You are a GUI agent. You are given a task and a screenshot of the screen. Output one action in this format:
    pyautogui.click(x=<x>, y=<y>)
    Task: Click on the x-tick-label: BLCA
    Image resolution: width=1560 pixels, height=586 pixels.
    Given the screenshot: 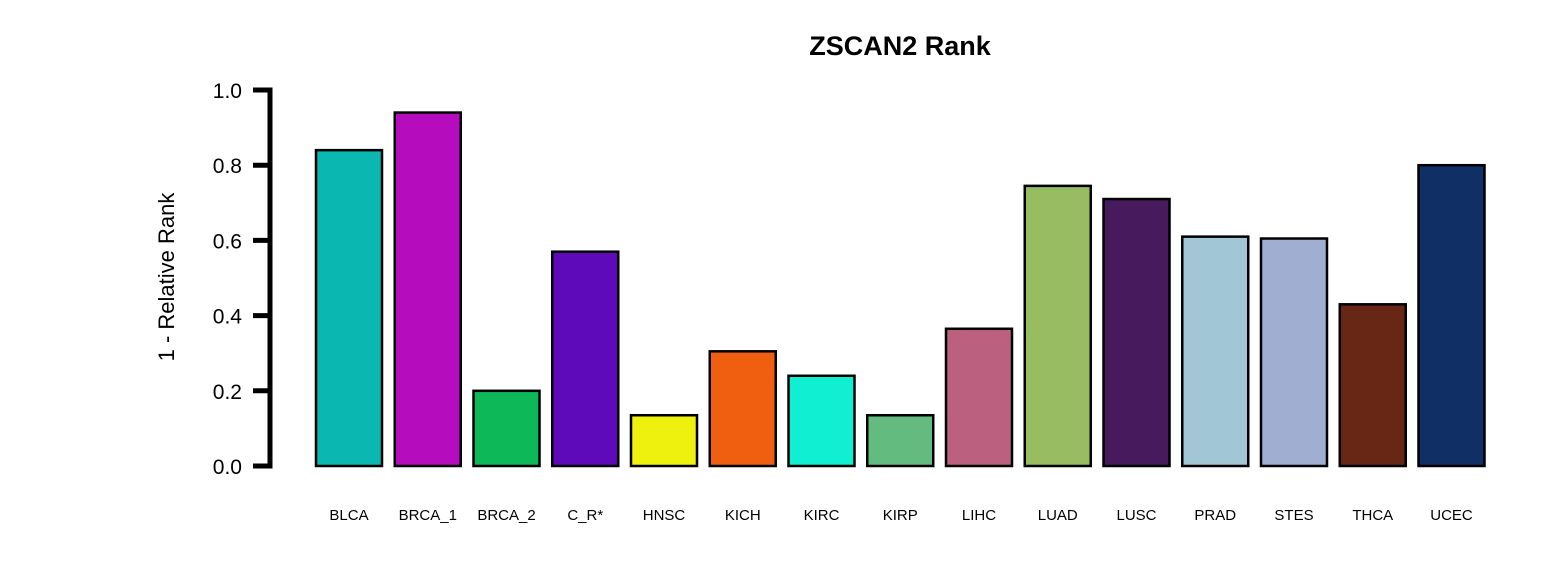 What is the action you would take?
    pyautogui.click(x=348, y=515)
    